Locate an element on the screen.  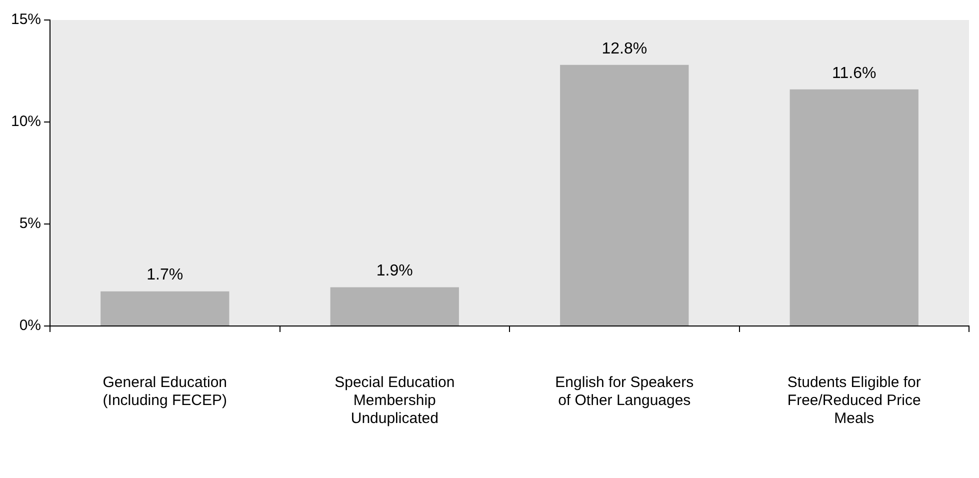
x-tick-label: Students Eligible for Free/Reduced Price Meals is located at coordinates (854, 401).